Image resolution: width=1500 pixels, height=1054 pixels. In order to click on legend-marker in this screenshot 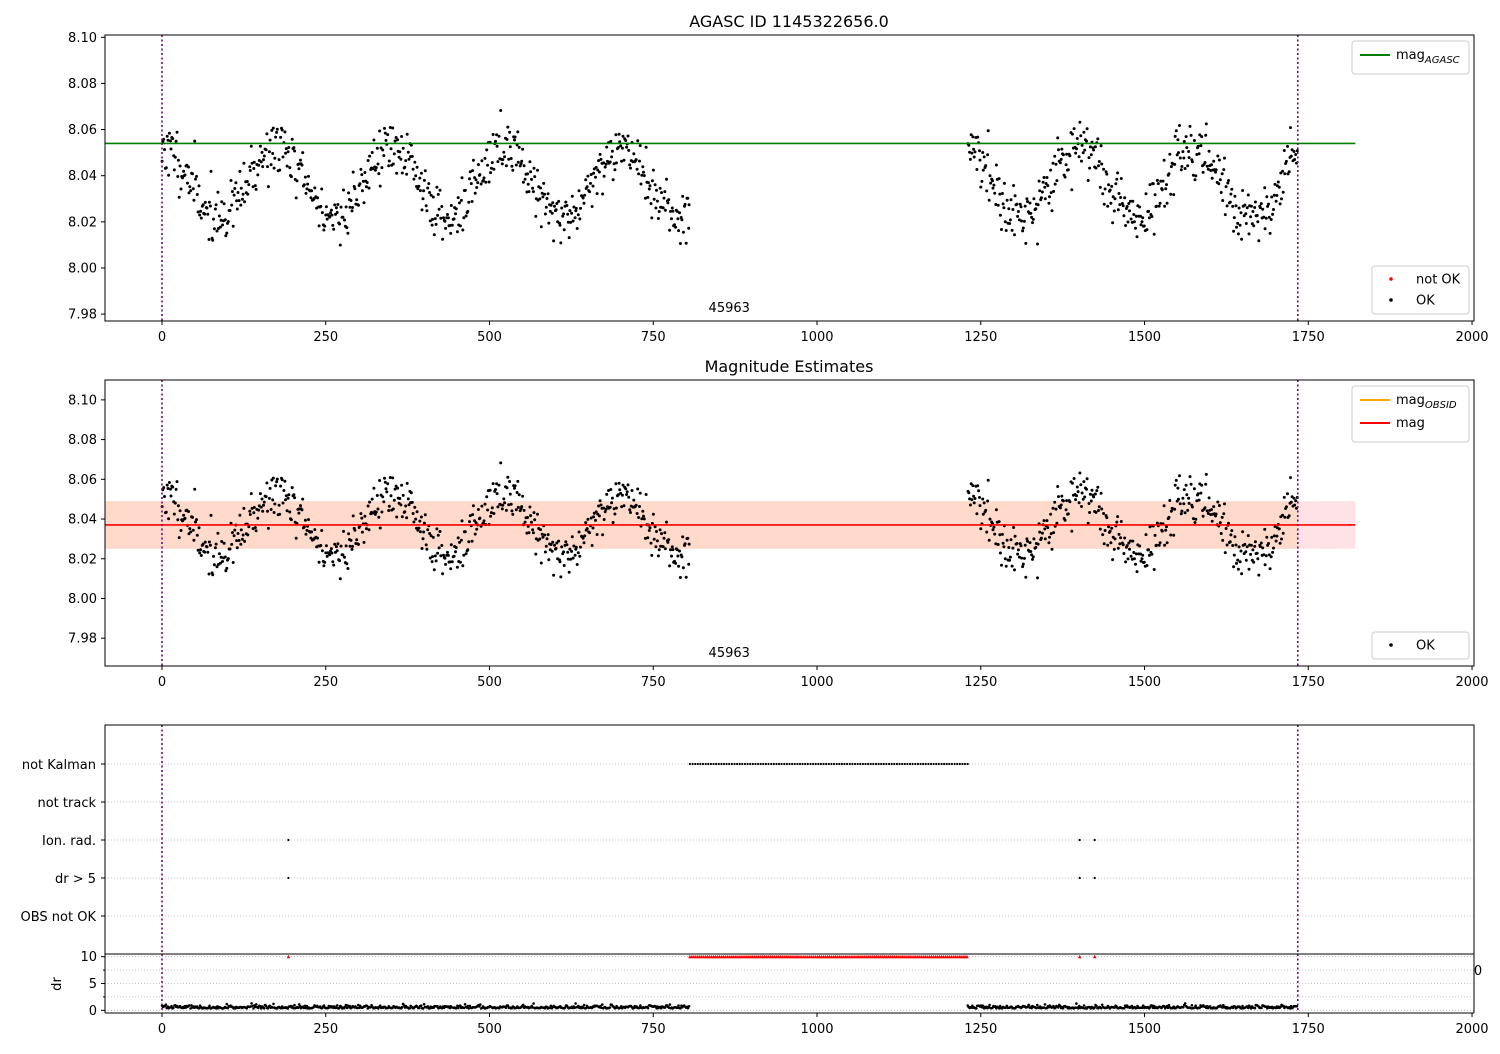, I will do `click(1391, 300)`.